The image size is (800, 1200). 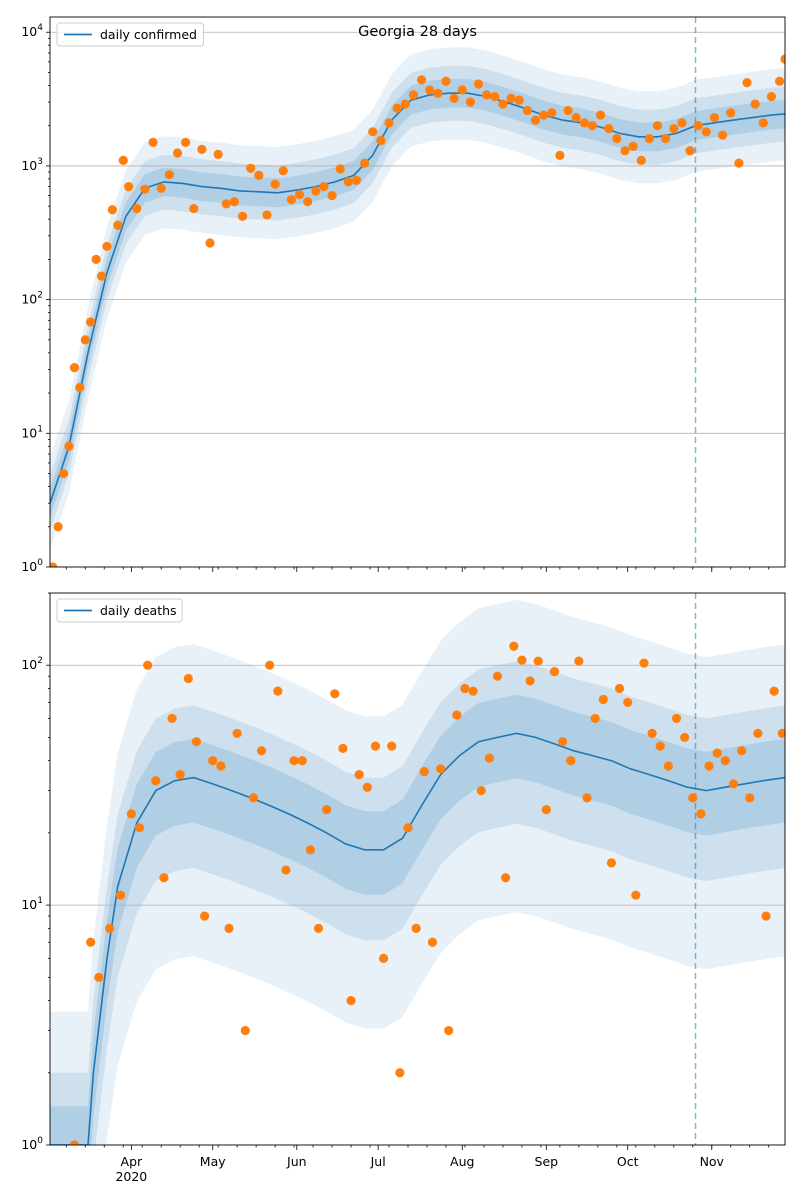 I want to click on x-tick-label: Apr, so click(x=132, y=1161).